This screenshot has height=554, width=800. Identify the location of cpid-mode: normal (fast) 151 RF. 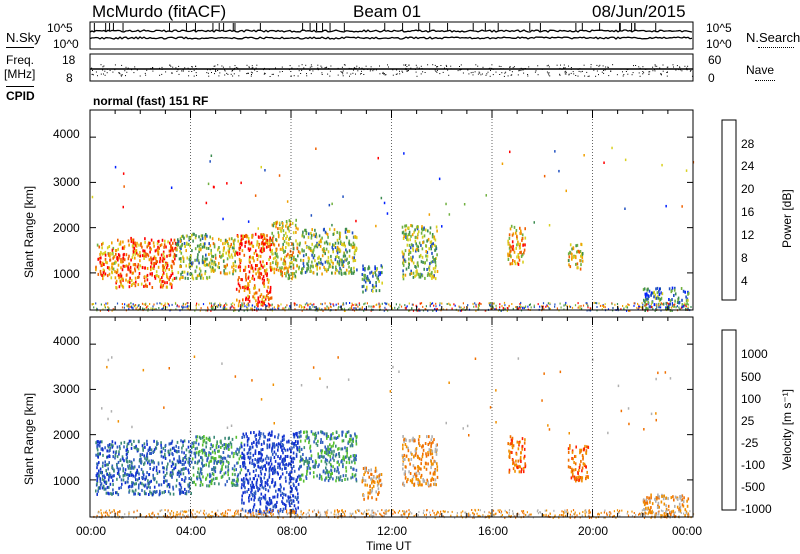
(151, 101).